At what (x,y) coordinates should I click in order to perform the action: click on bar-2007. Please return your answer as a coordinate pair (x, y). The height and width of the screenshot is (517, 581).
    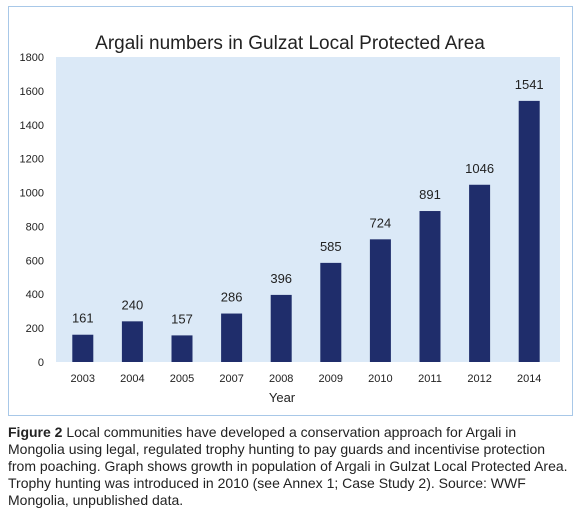
    Looking at the image, I should click on (232, 337).